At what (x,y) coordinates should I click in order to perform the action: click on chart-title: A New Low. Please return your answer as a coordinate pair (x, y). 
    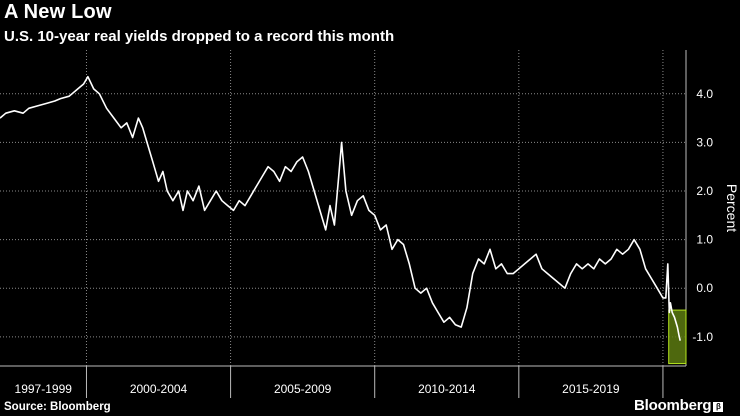
    Looking at the image, I should click on (58, 12).